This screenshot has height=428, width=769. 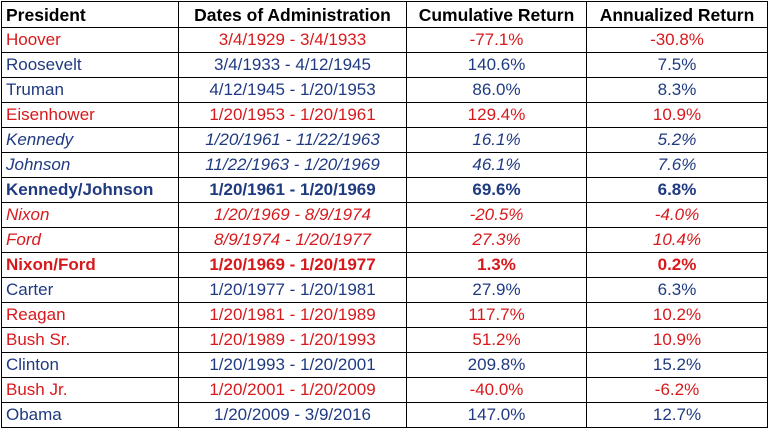 I want to click on dates-cell: 1/20/2009 - 3/9/2016, so click(x=292, y=415).